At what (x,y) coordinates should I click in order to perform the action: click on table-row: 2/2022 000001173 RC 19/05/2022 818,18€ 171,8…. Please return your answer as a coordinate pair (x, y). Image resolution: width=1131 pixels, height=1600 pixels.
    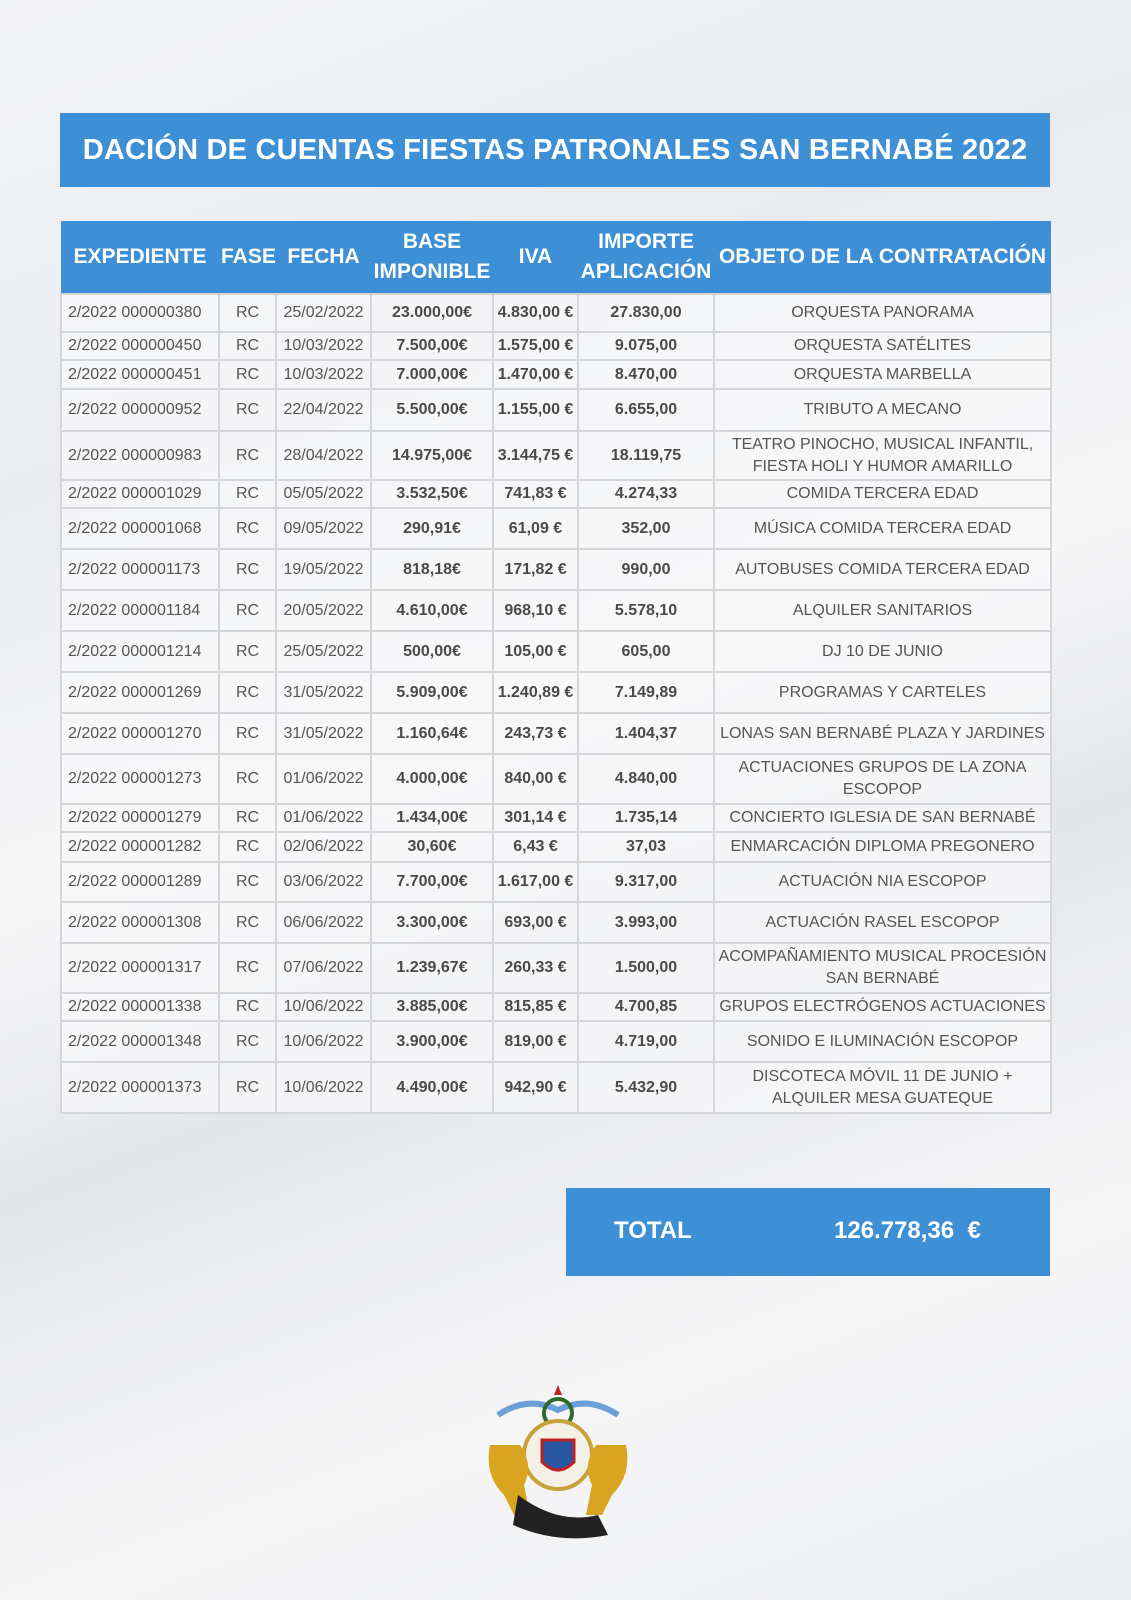
    Looking at the image, I should click on (556, 569).